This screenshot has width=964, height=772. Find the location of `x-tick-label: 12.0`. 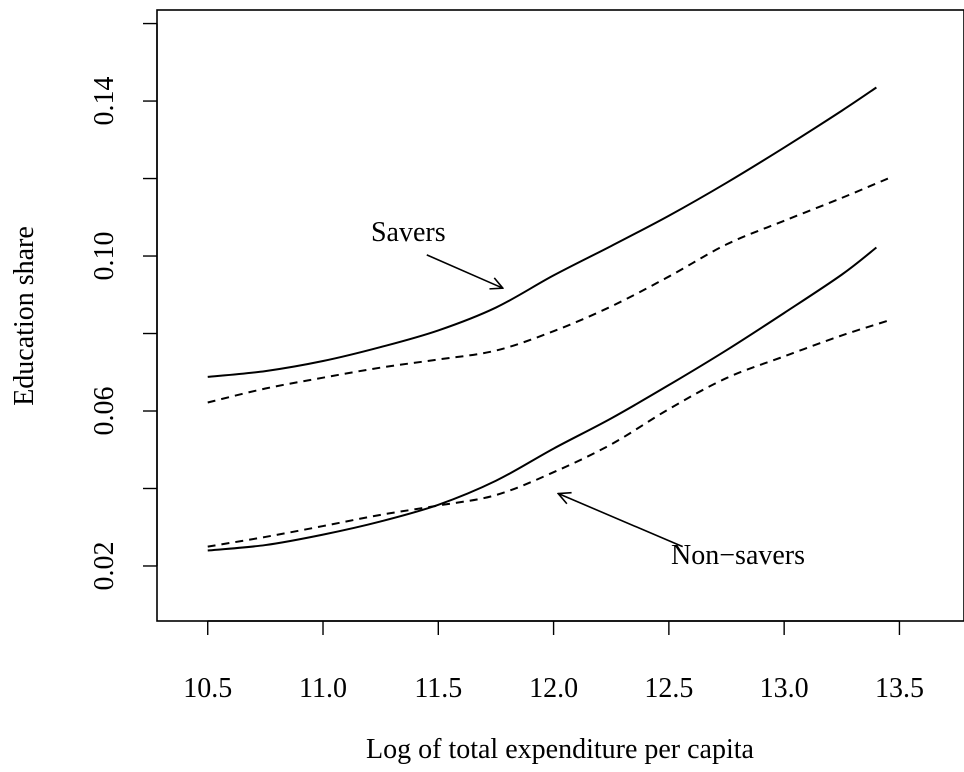

x-tick-label: 12.0 is located at coordinates (553, 688).